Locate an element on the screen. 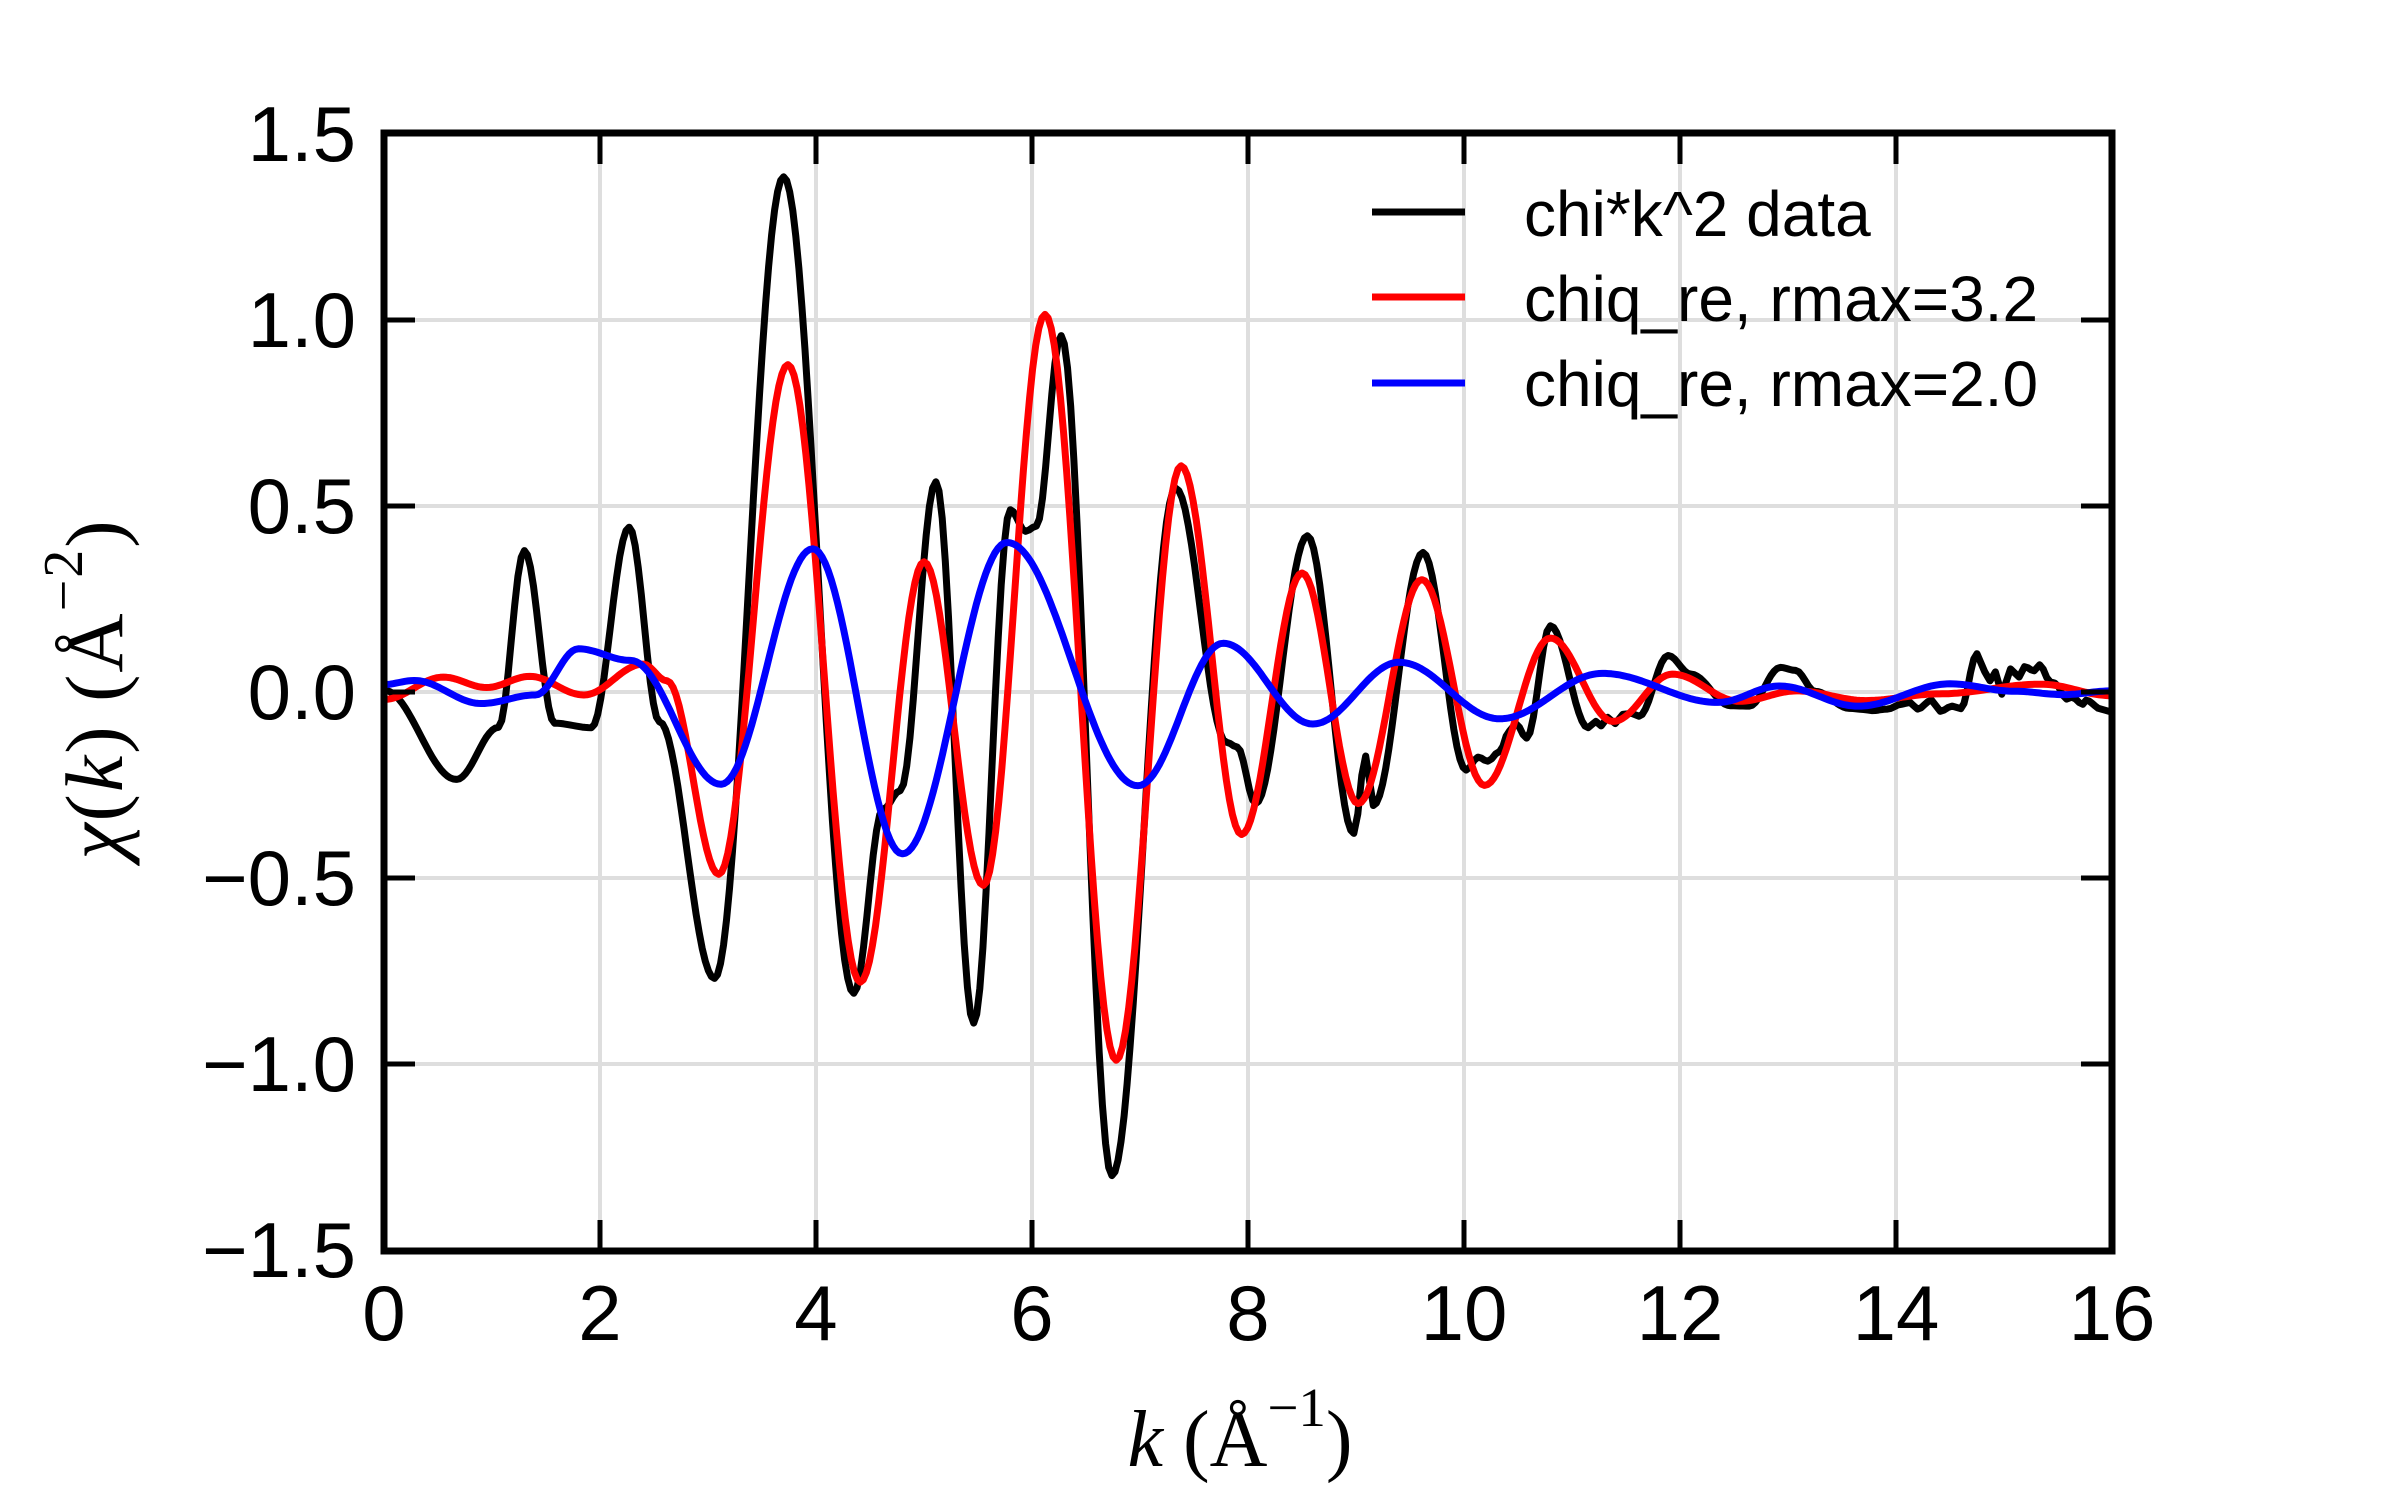  svg-text: chi*k^2 data is located at coordinates (1697, 214).